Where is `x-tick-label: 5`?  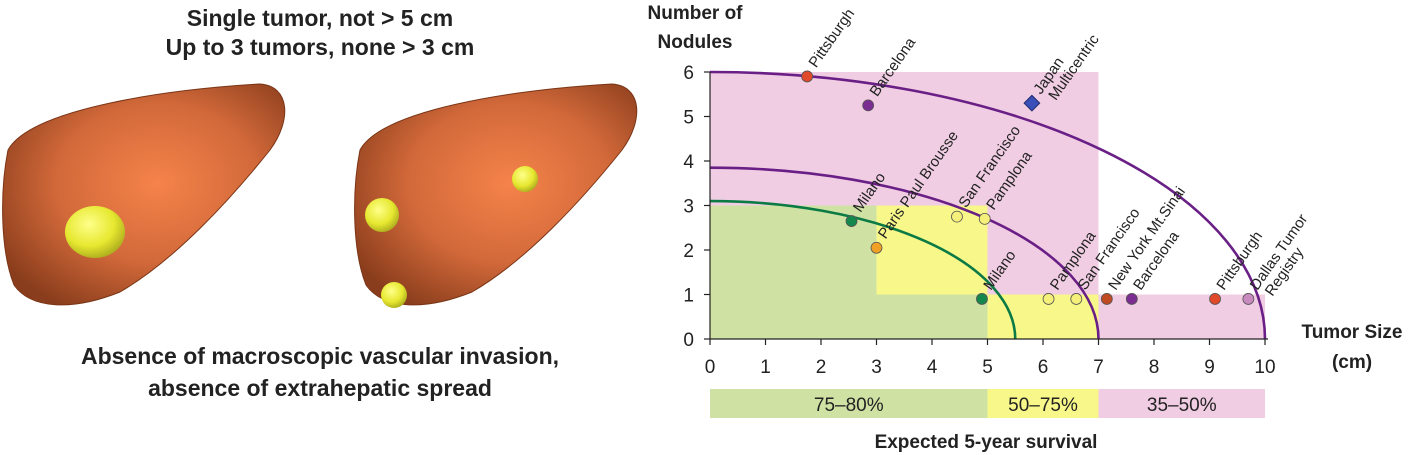 x-tick-label: 5 is located at coordinates (987, 367).